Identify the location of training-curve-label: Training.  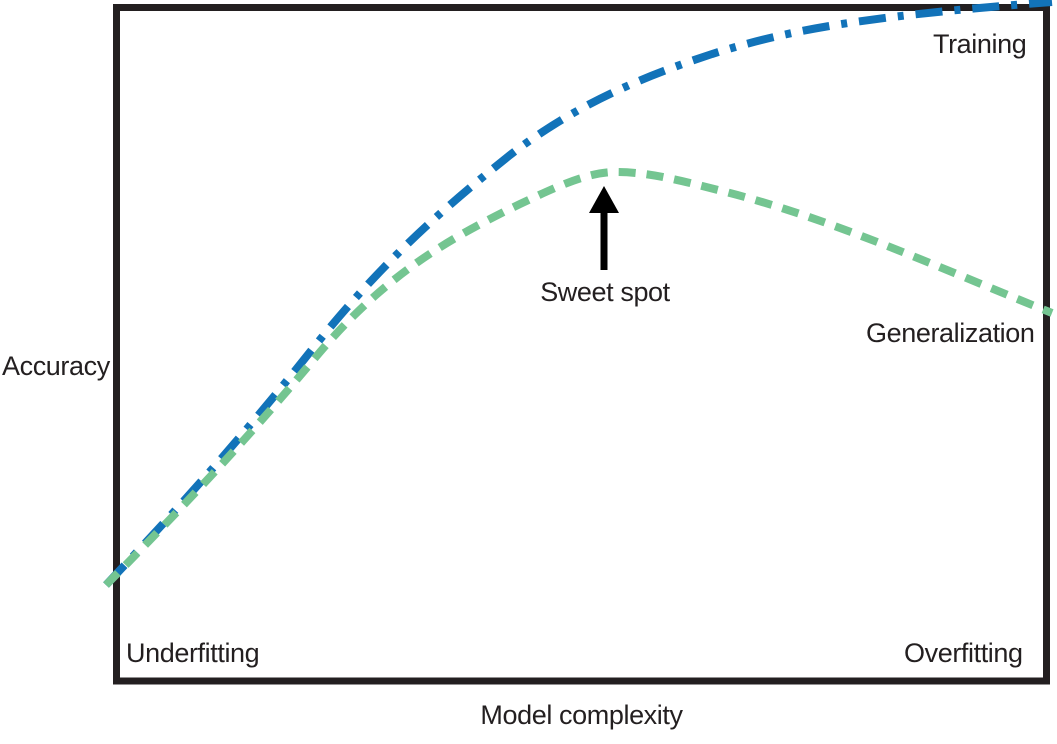
(980, 44).